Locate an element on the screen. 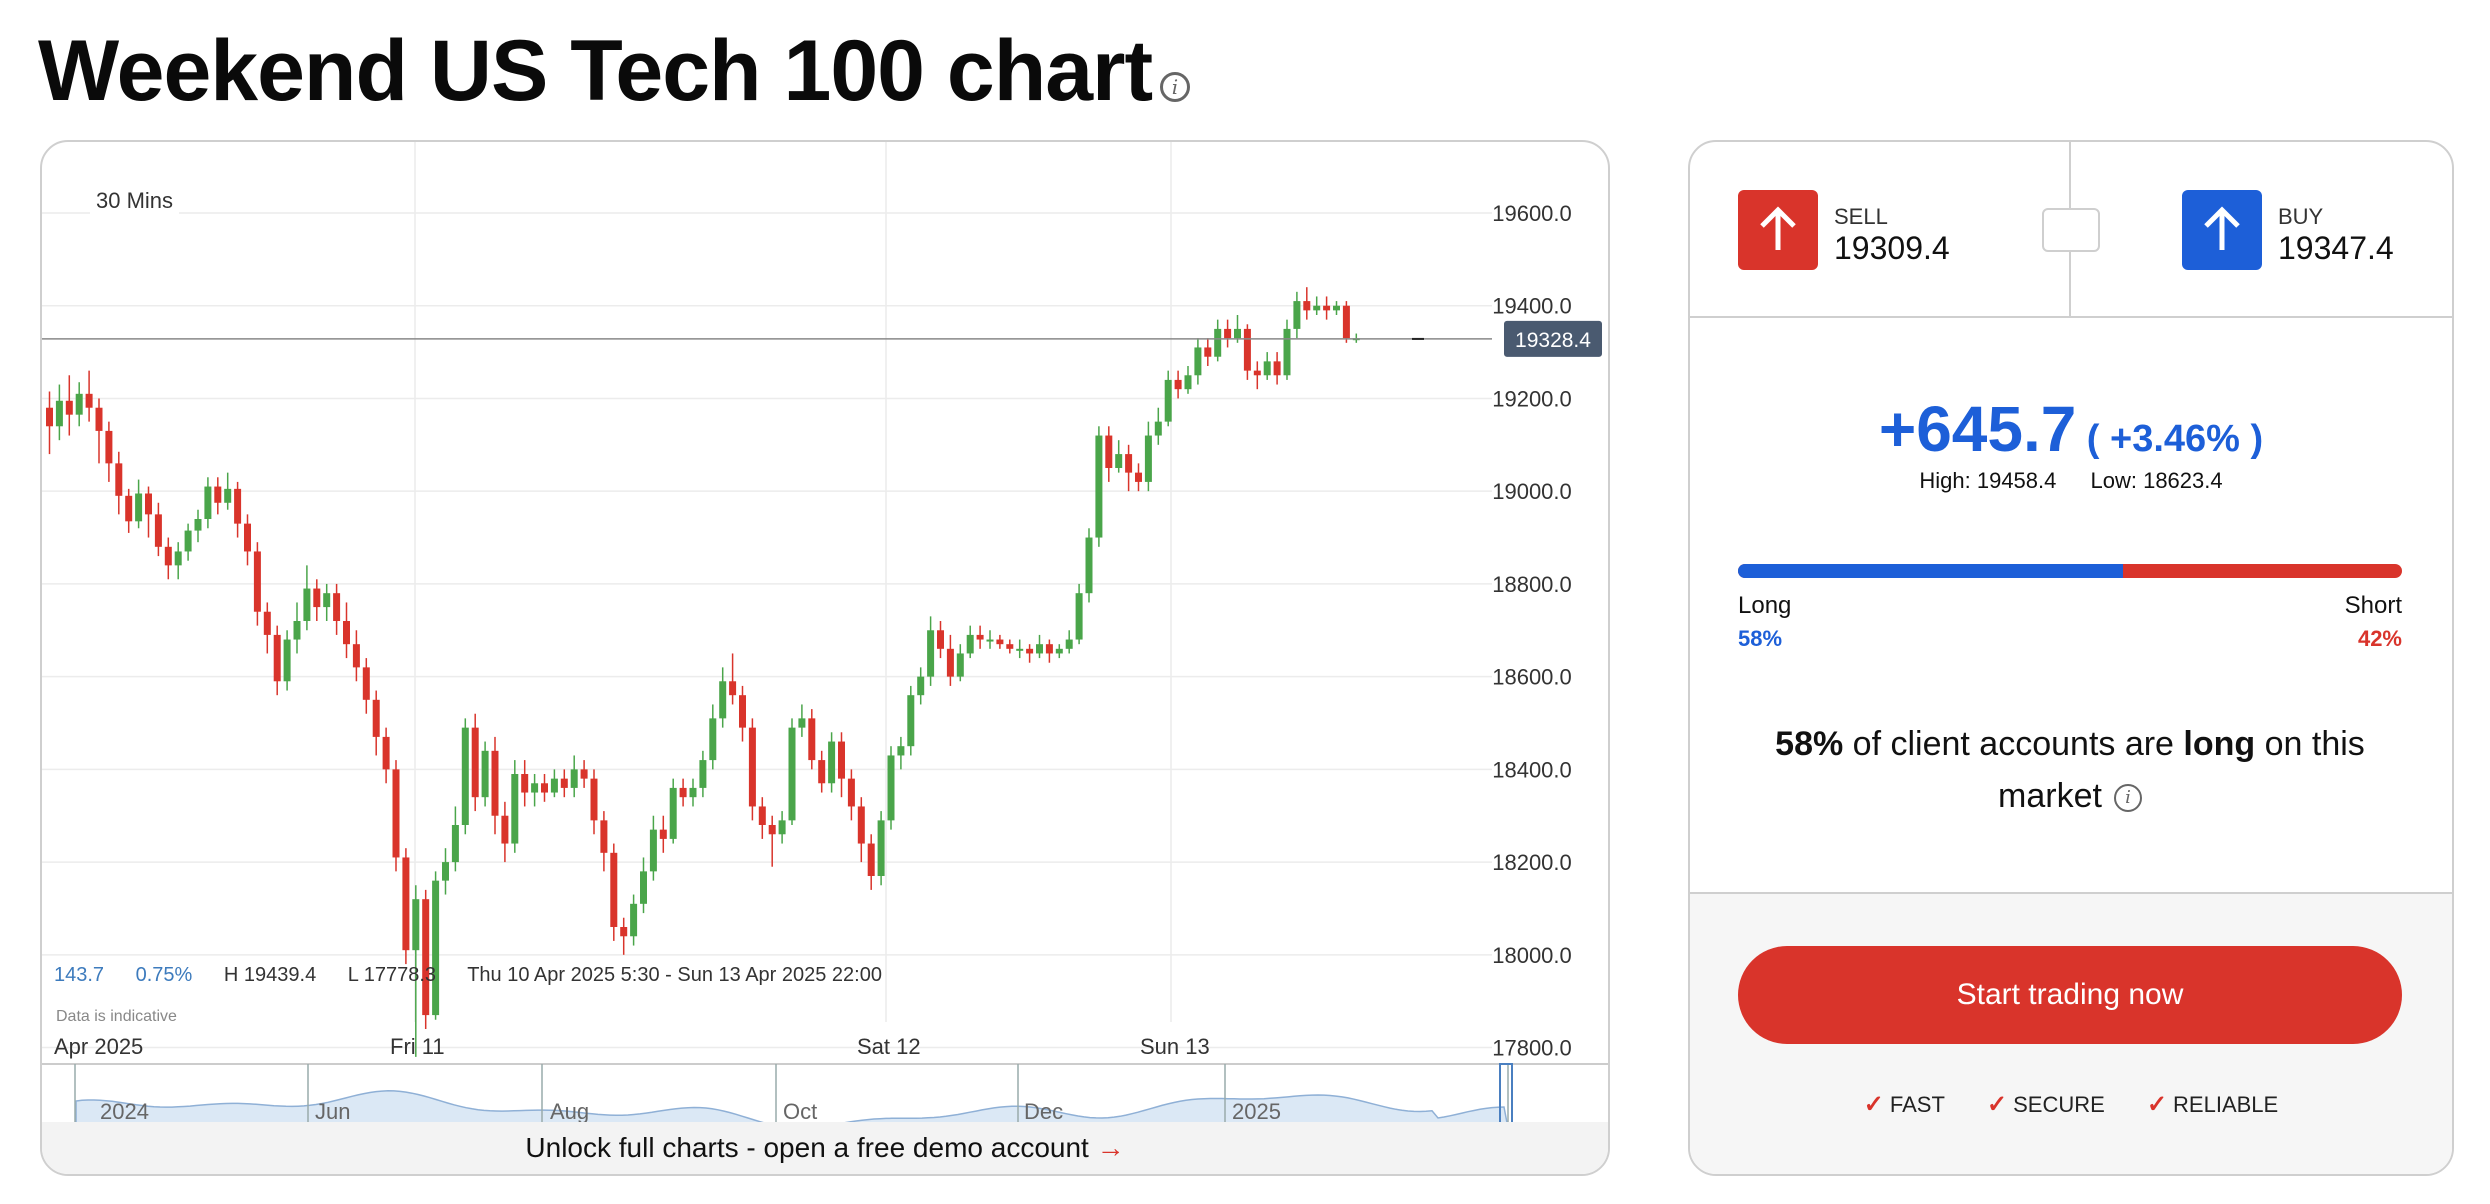  navigator-label: Jun is located at coordinates (332, 1111).